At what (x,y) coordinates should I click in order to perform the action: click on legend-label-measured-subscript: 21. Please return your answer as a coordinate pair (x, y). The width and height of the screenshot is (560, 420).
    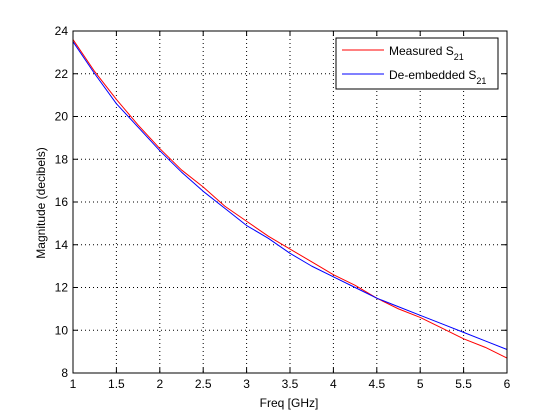
    Looking at the image, I should click on (459, 57).